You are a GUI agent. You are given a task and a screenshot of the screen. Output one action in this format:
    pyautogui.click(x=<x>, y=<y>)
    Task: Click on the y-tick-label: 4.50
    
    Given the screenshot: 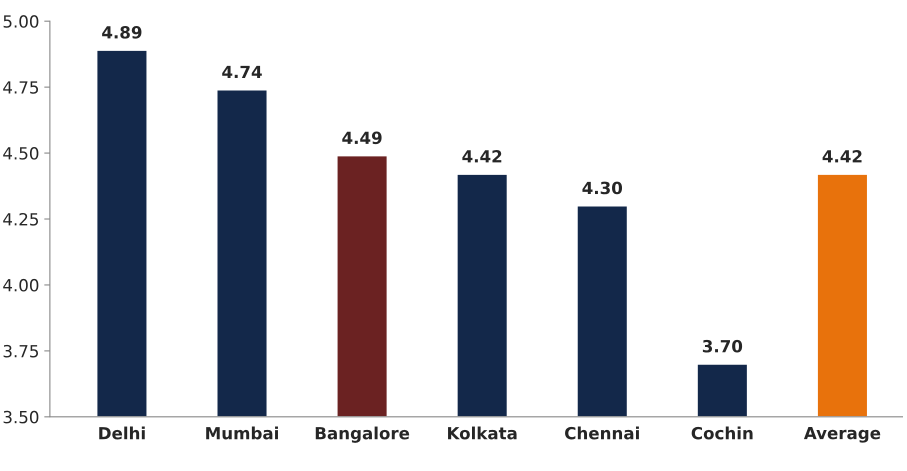 What is the action you would take?
    pyautogui.click(x=20, y=153)
    